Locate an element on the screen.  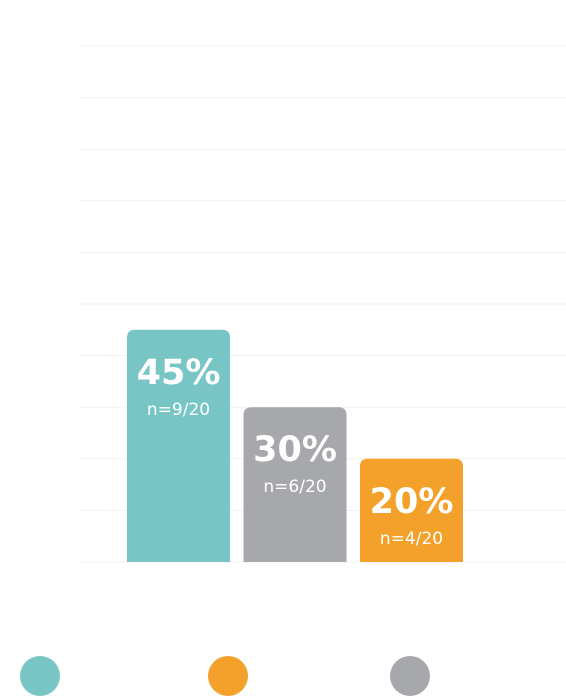
value-sublabel: n=9/20 is located at coordinates (178, 410).